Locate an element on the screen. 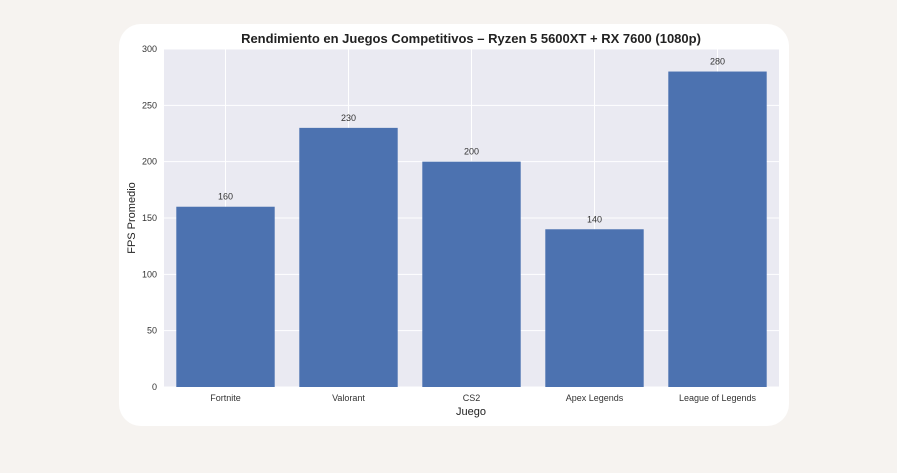  y-tick-label: 150 is located at coordinates (149, 218).